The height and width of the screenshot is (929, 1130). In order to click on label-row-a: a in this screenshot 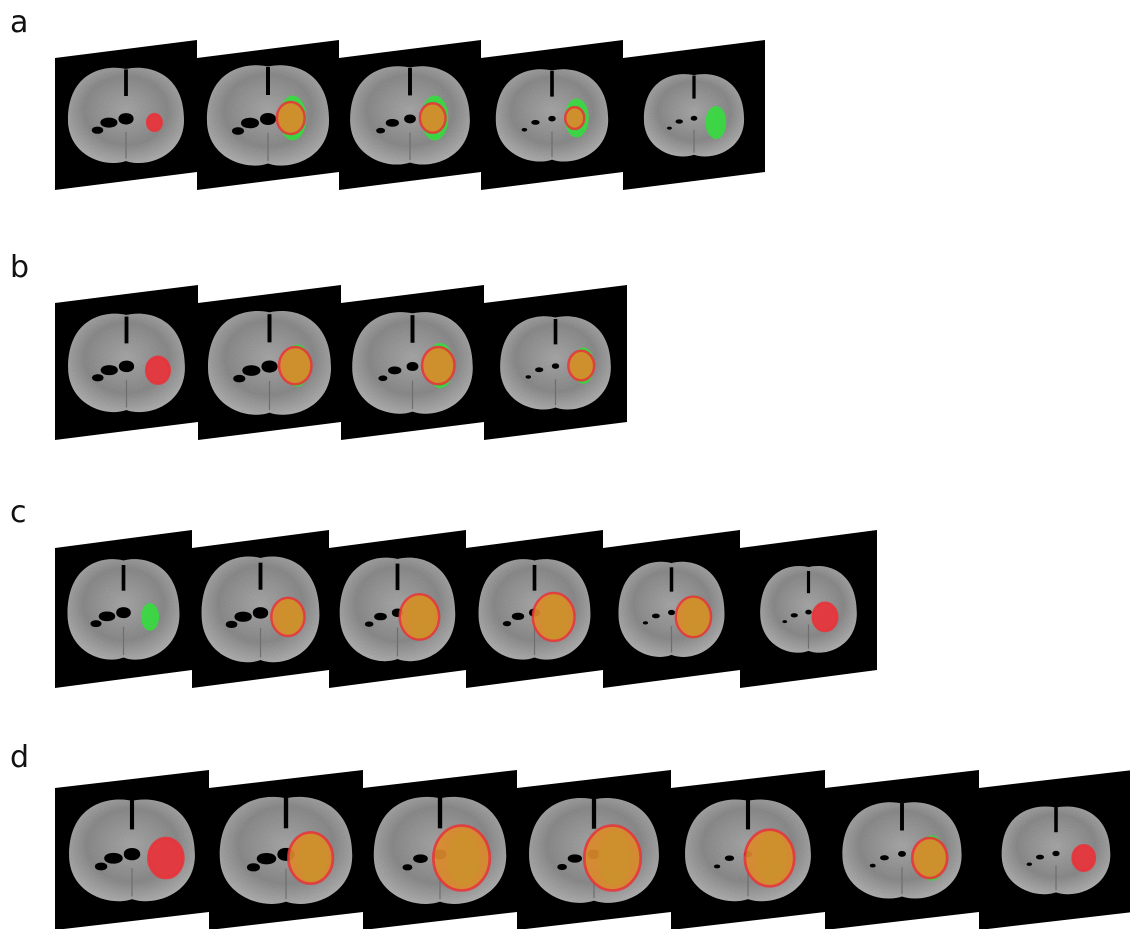, I will do `click(19, 22)`.